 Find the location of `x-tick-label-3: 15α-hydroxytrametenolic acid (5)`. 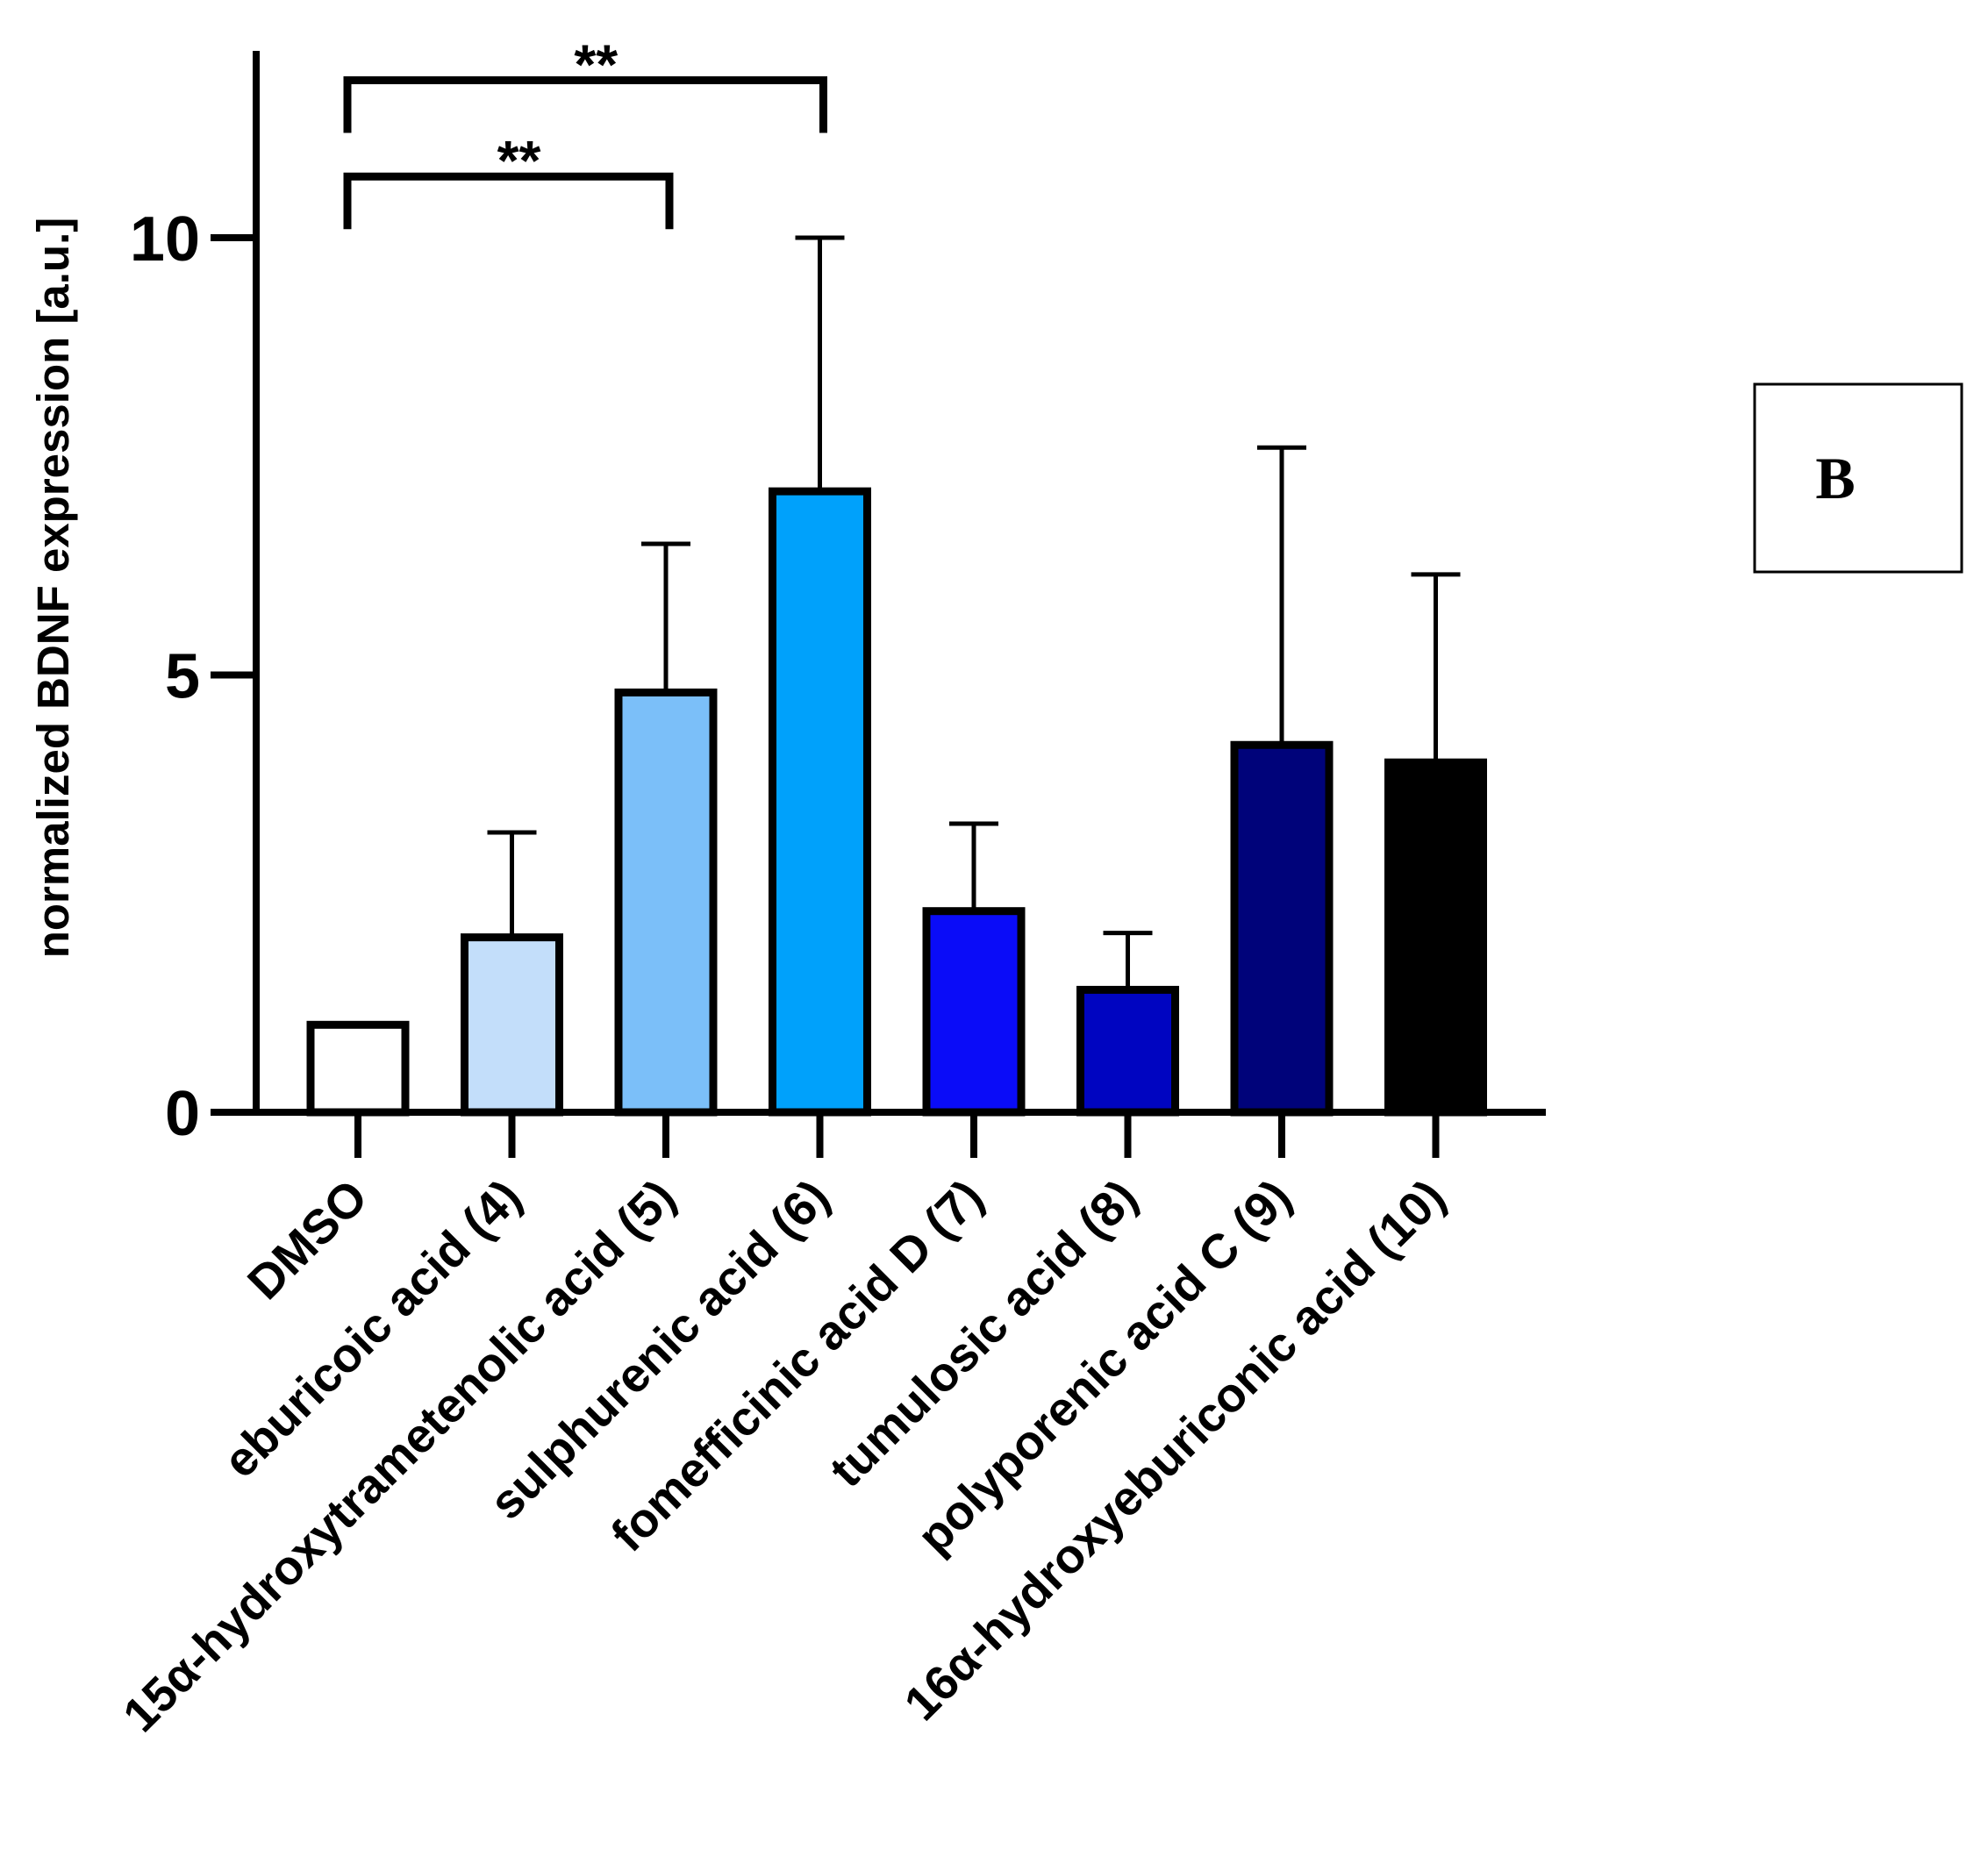

x-tick-label-3: 15α-hydroxytrametenolic acid (5) is located at coordinates (398, 1456).